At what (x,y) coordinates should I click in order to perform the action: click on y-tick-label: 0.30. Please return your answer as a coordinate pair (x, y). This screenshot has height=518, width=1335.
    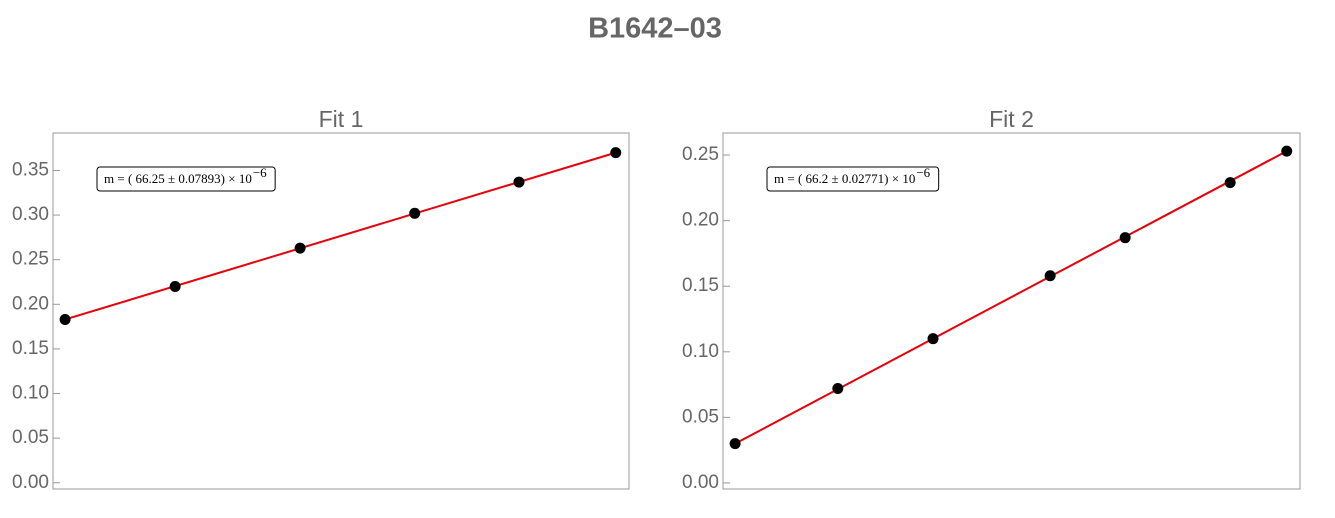
    Looking at the image, I should click on (30, 214).